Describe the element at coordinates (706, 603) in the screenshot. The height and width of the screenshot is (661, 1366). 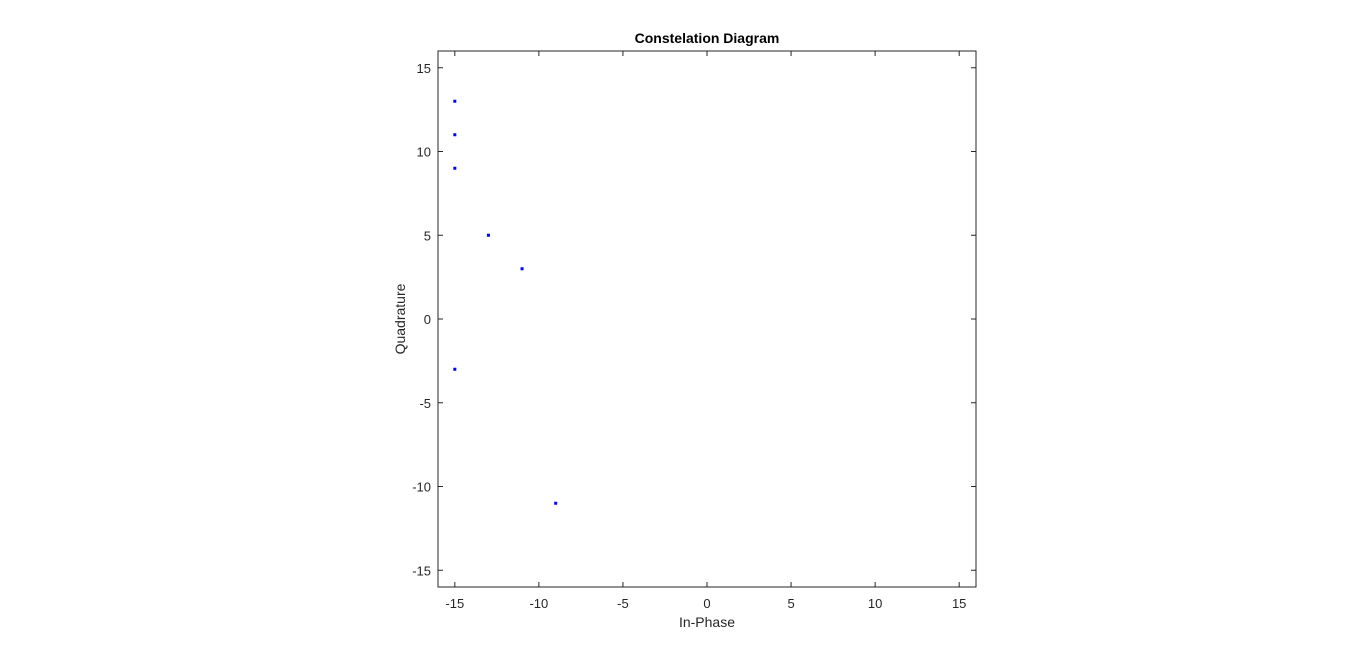
I see `x-tick-label: 0` at that location.